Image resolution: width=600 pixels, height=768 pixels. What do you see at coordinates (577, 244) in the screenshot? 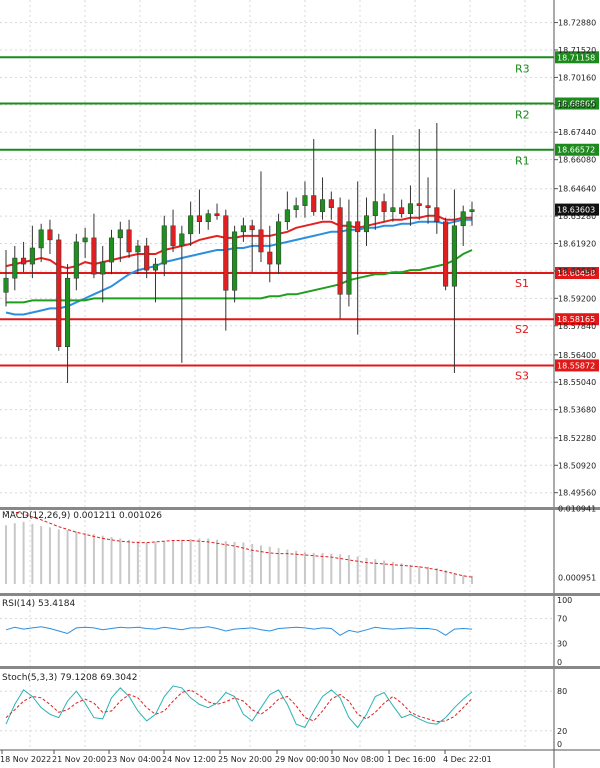
I see `y-tick-label: 18.61920` at bounding box center [577, 244].